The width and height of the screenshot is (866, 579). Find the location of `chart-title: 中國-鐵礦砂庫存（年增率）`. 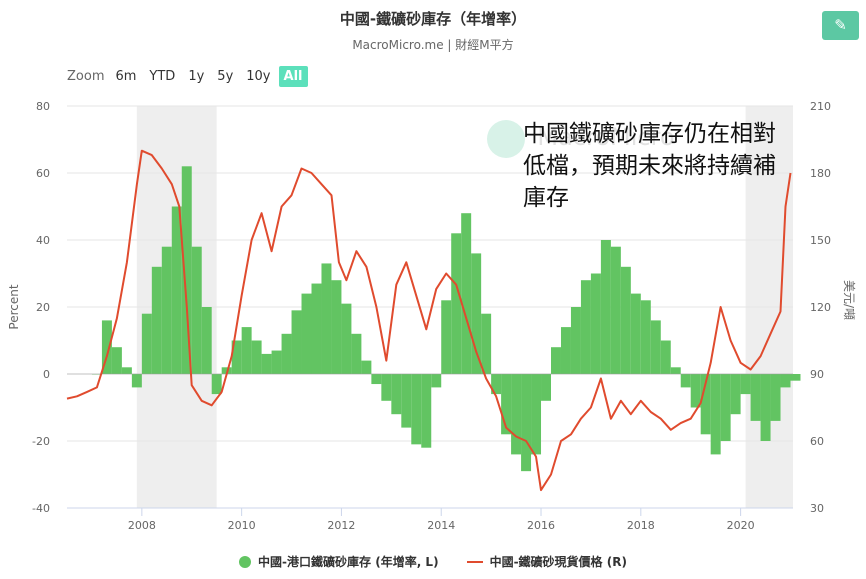

chart-title: 中國-鐵礦砂庫存（年增率） is located at coordinates (433, 19).